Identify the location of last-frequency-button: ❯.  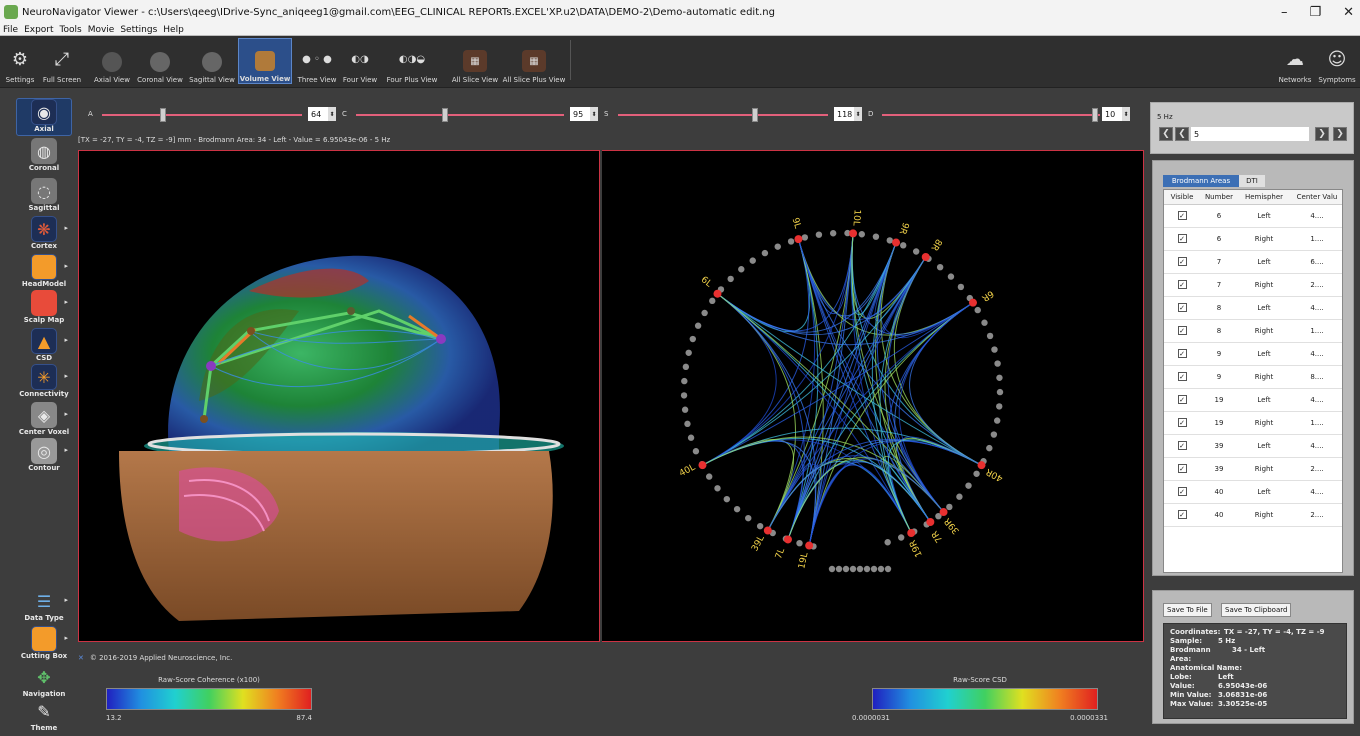
(1340, 134).